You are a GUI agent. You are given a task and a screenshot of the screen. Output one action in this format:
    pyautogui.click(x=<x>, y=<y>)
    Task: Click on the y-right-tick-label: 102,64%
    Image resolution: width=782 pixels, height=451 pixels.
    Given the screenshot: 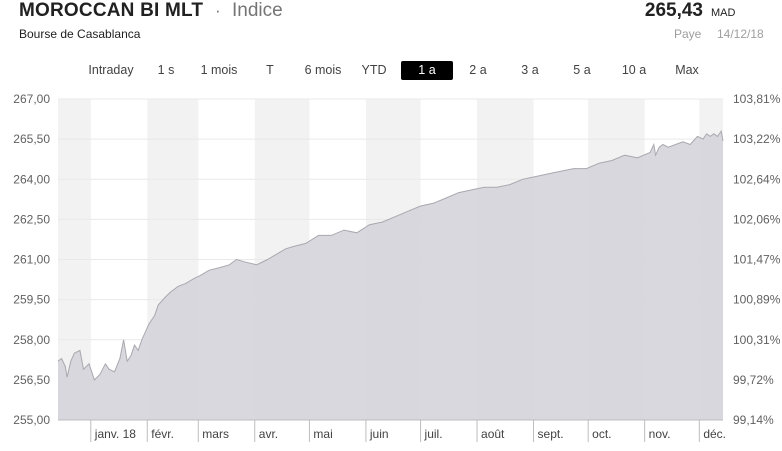 What is the action you would take?
    pyautogui.click(x=757, y=179)
    